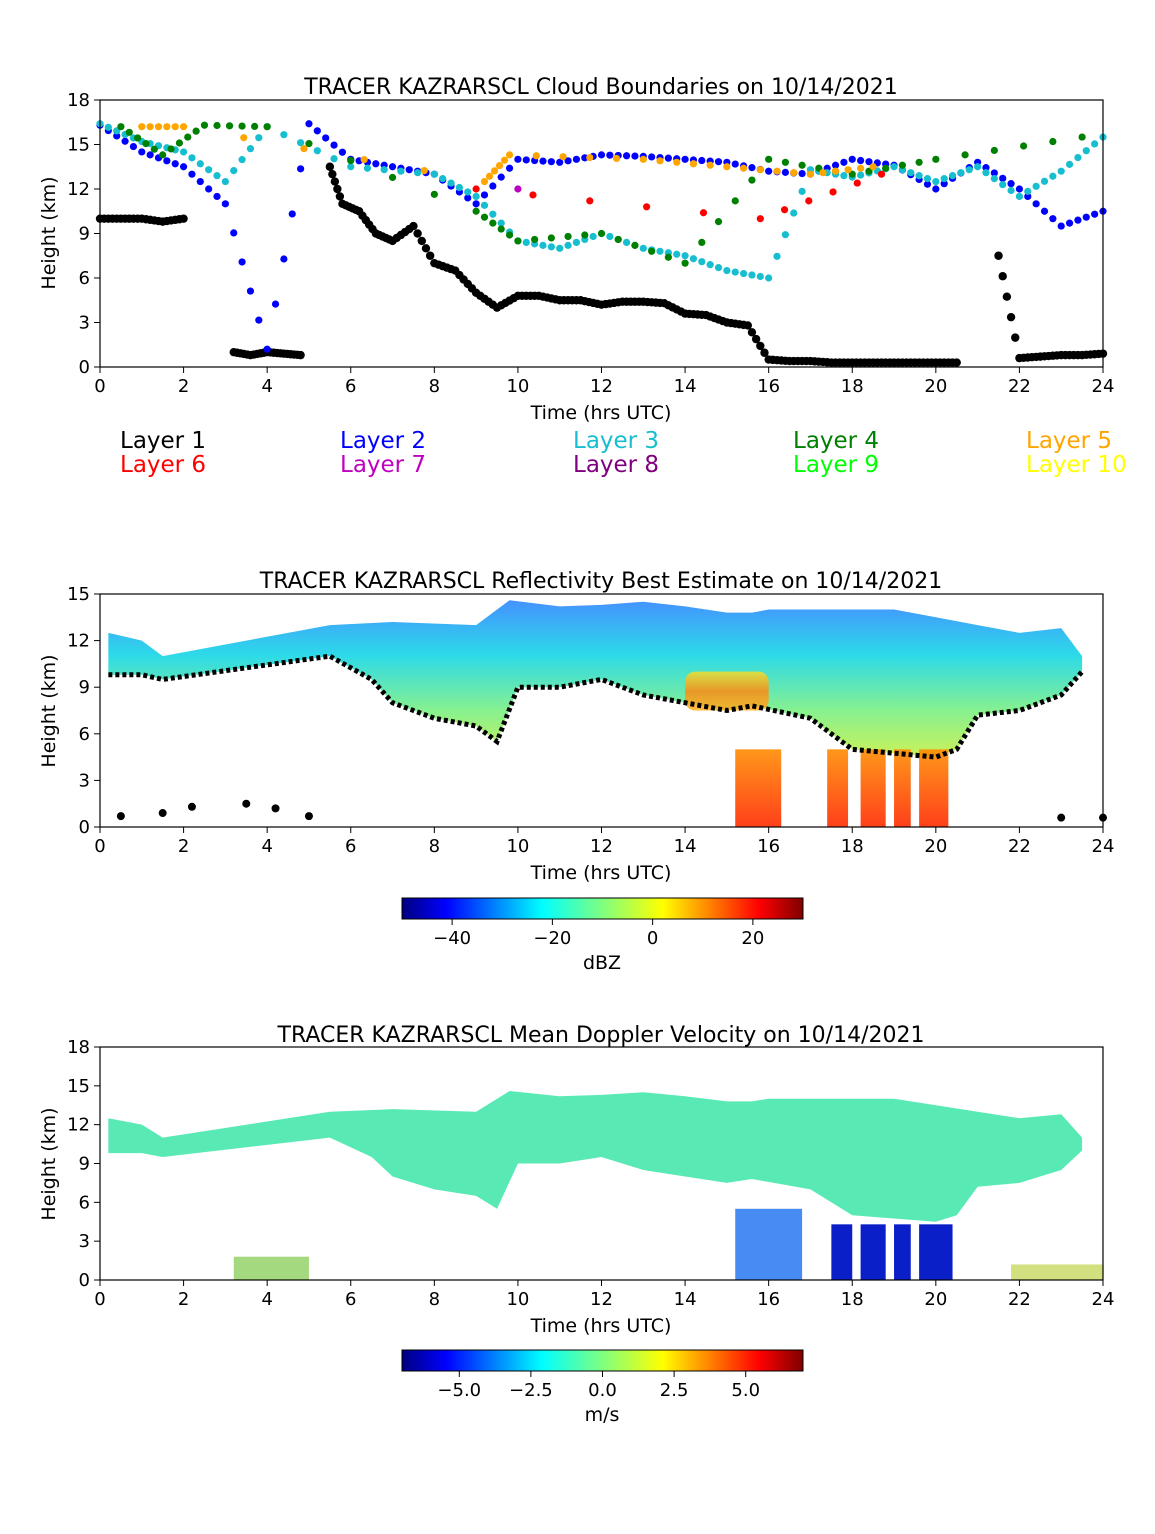  I want to click on y-tick-label: 15, so click(78, 1086).